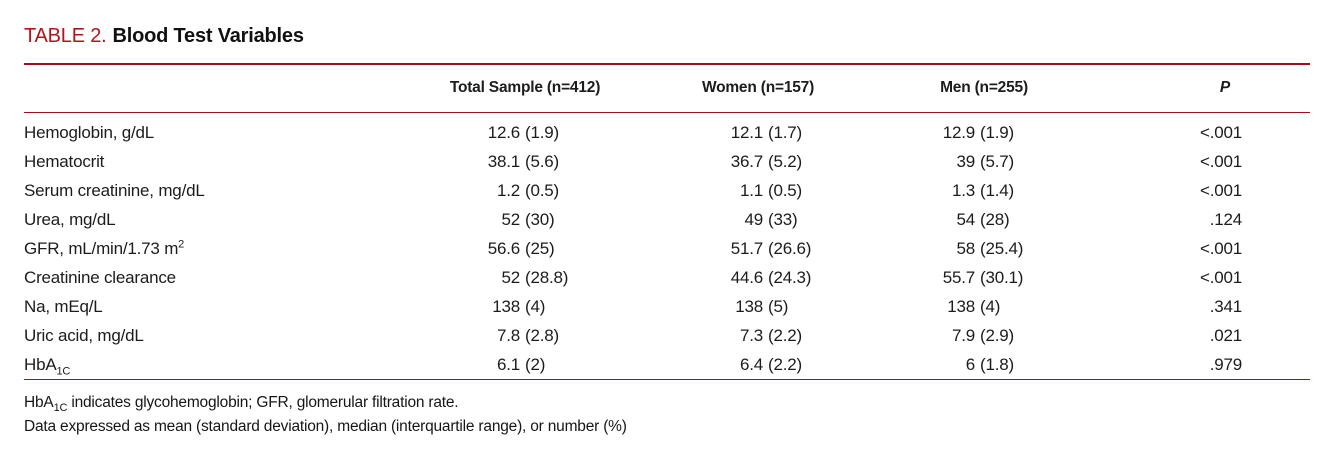 The image size is (1336, 450). Describe the element at coordinates (104, 247) in the screenshot. I see `row-label: GFR, mL/min/1.73 m2` at that location.